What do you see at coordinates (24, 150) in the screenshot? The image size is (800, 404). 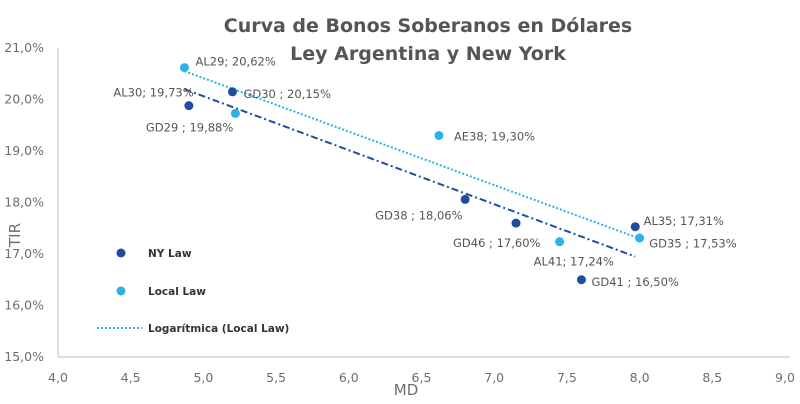 I see `y-tick-label: 19,0%` at bounding box center [24, 150].